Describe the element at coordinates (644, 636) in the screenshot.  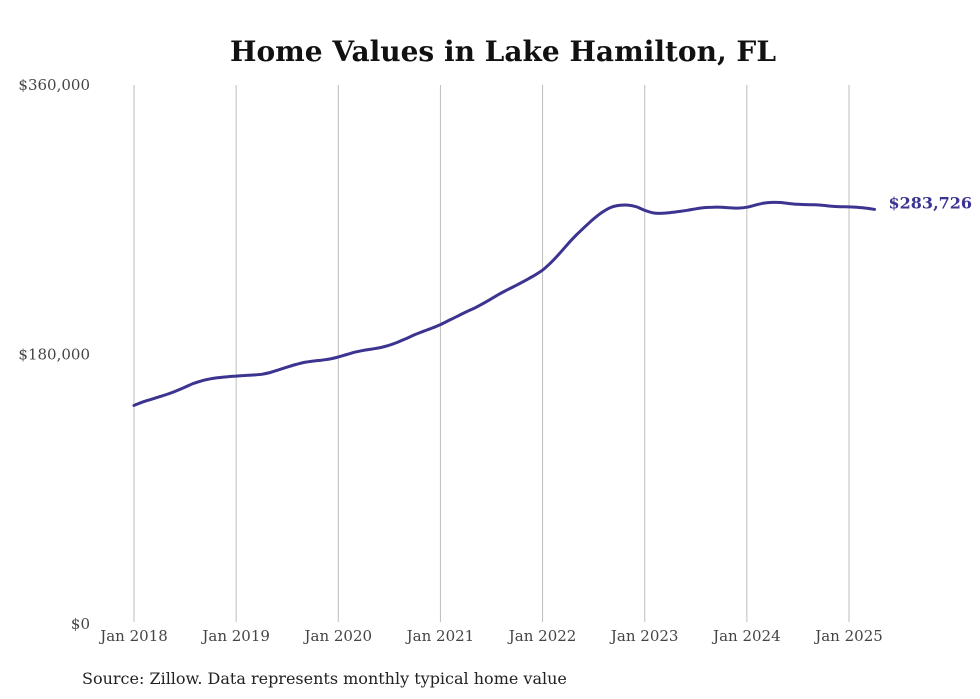
I see `x-tick-label: Jan 2023` at that location.